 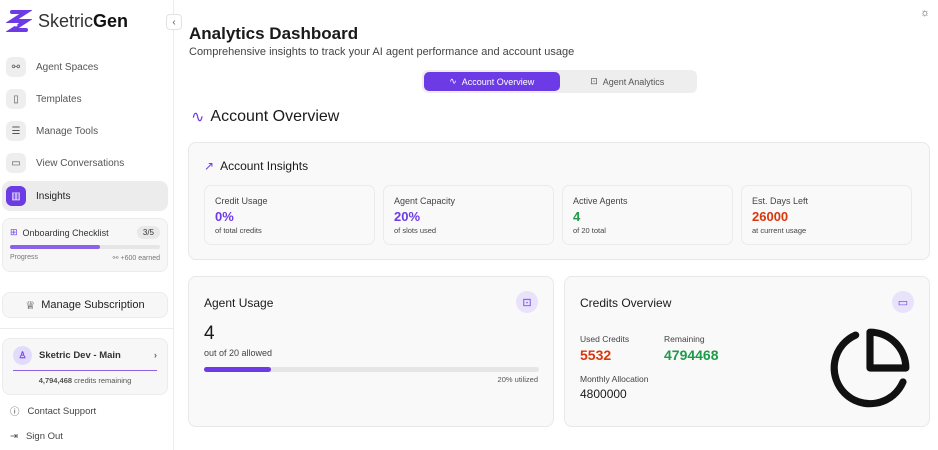 I want to click on agent-usage-value: 4, so click(x=209, y=333).